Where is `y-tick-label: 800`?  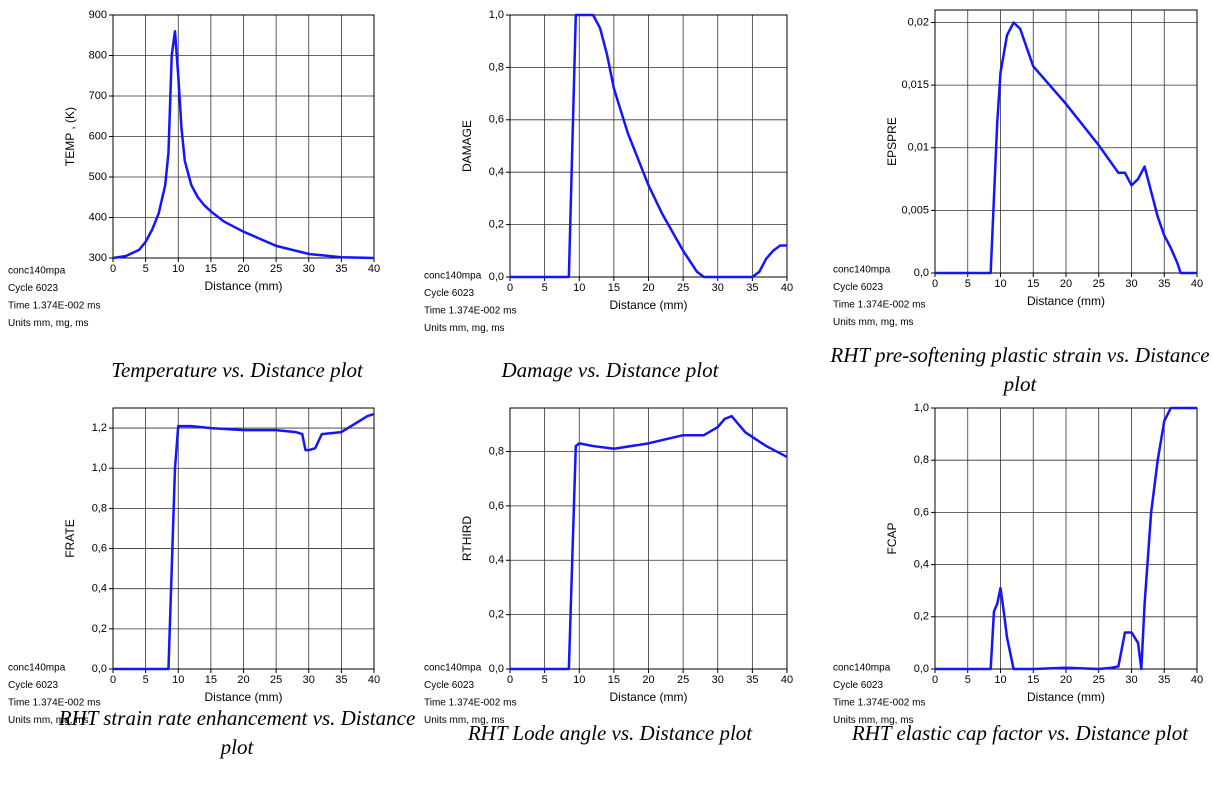
y-tick-label: 800 is located at coordinates (98, 55).